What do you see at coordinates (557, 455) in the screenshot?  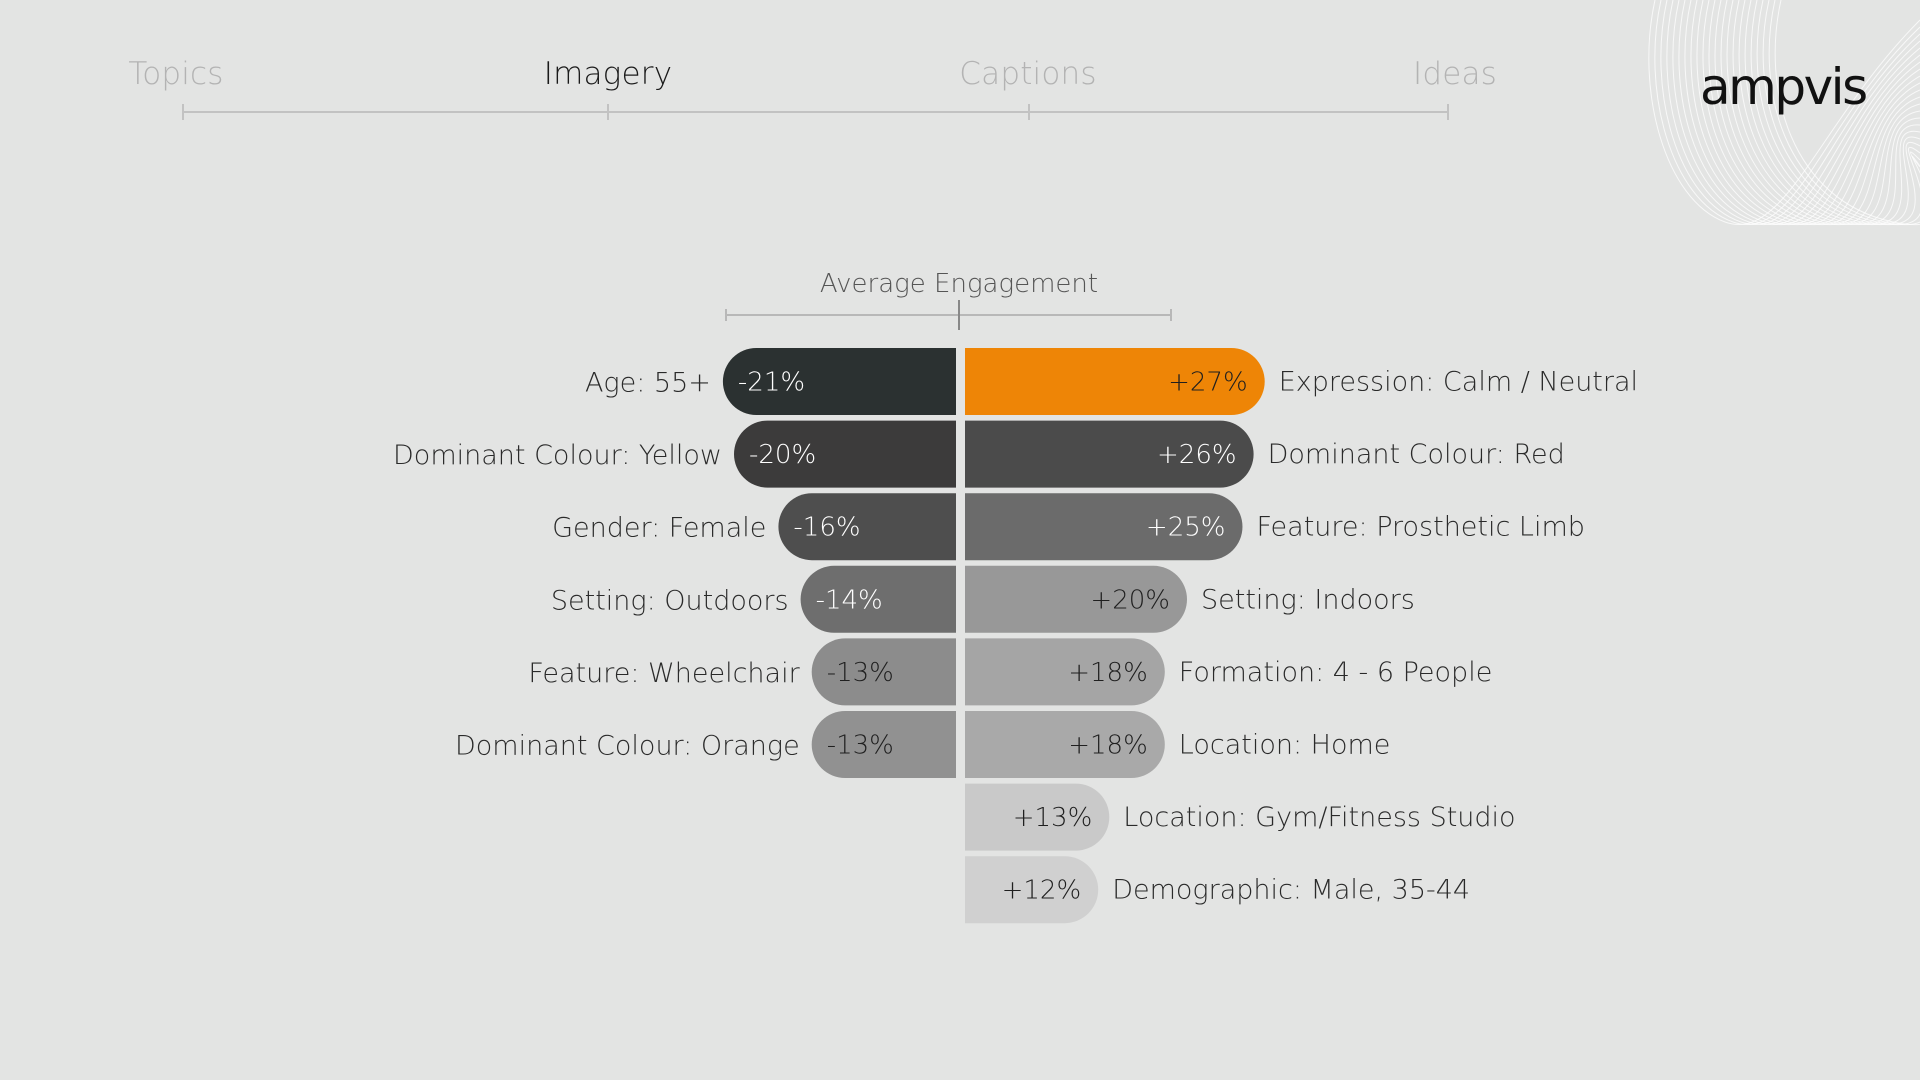 I see `negative-bar-label: Dominant Colour: Yellow` at bounding box center [557, 455].